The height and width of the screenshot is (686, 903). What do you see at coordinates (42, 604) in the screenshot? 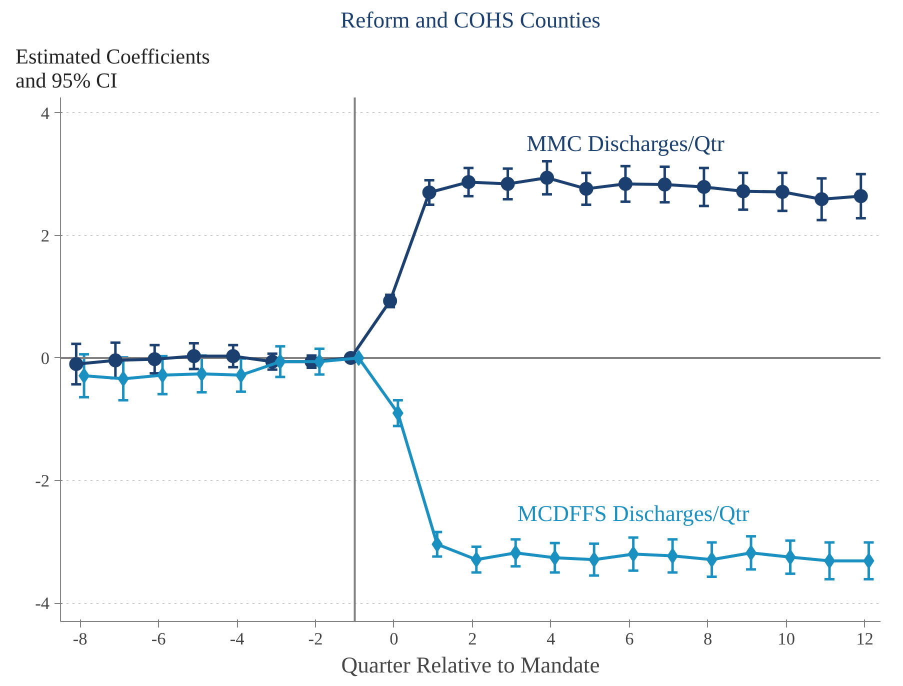
I see `y-tick-label: -4` at bounding box center [42, 604].